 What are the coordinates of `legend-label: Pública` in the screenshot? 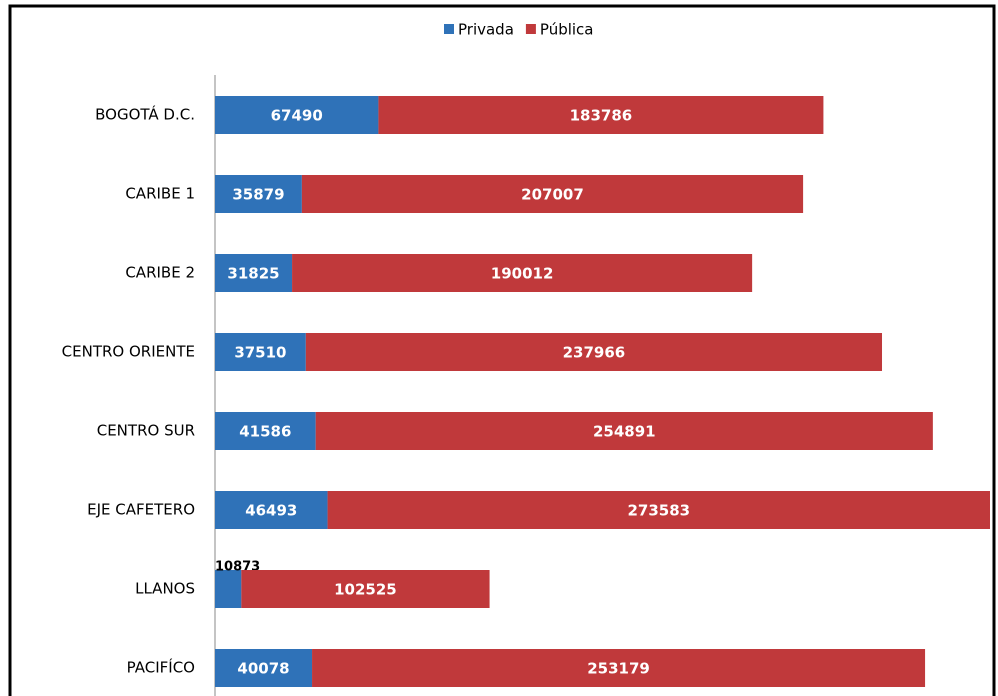 It's located at (567, 30).